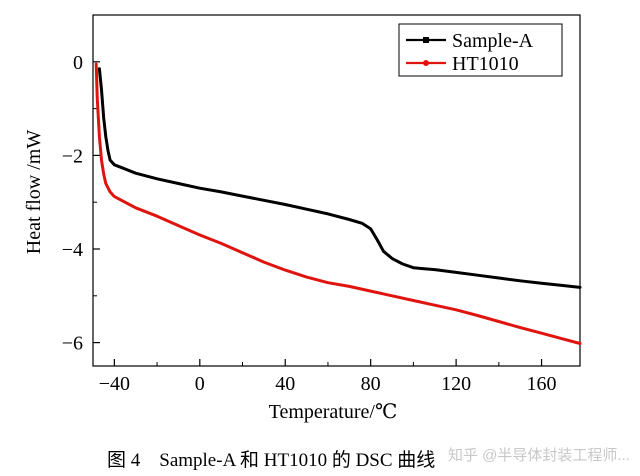 The image size is (640, 476). I want to click on figure-caption: 图 4 Sample-A 和 HT1010 的 DSC 曲线, so click(271, 460).